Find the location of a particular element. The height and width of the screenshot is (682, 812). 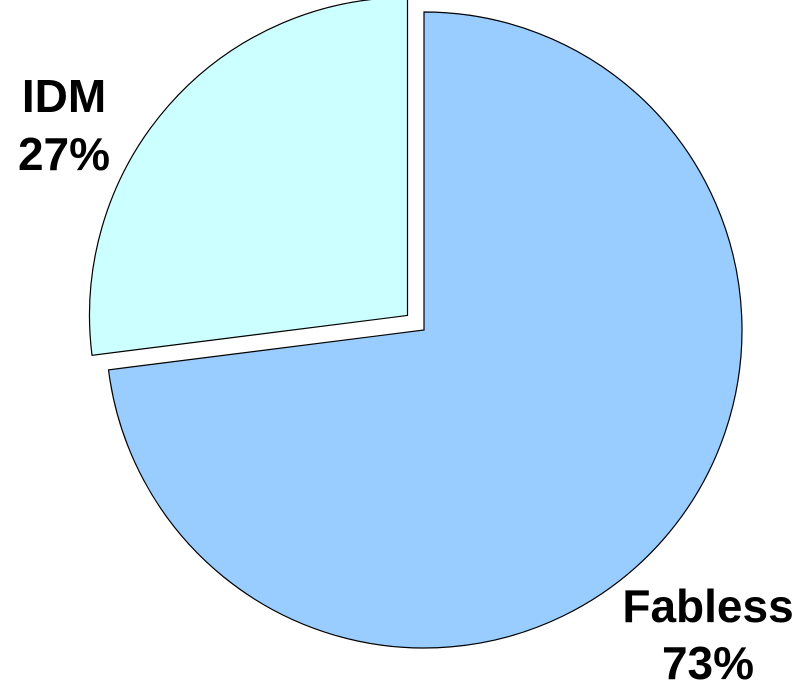

slice-label-idm: IDM 27% is located at coordinates (64, 125).